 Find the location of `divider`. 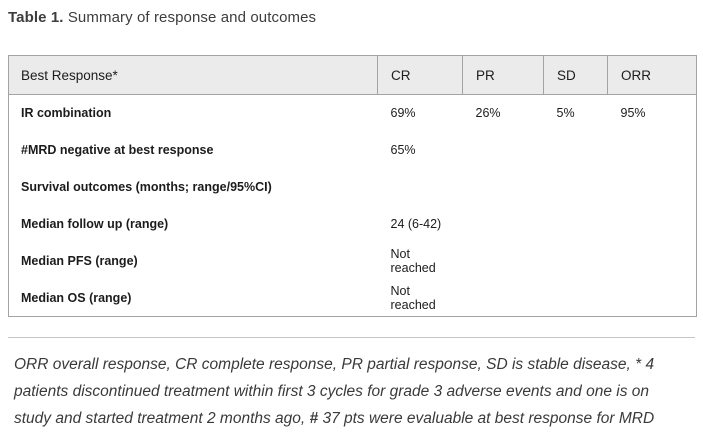

divider is located at coordinates (351, 337).